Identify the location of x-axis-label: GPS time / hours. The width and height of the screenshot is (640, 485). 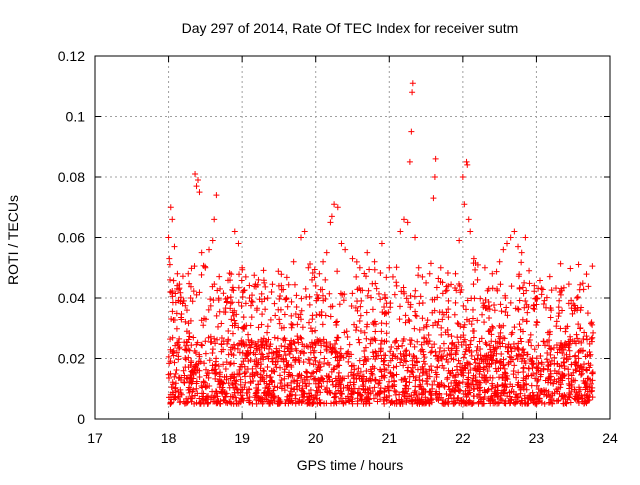
(350, 465).